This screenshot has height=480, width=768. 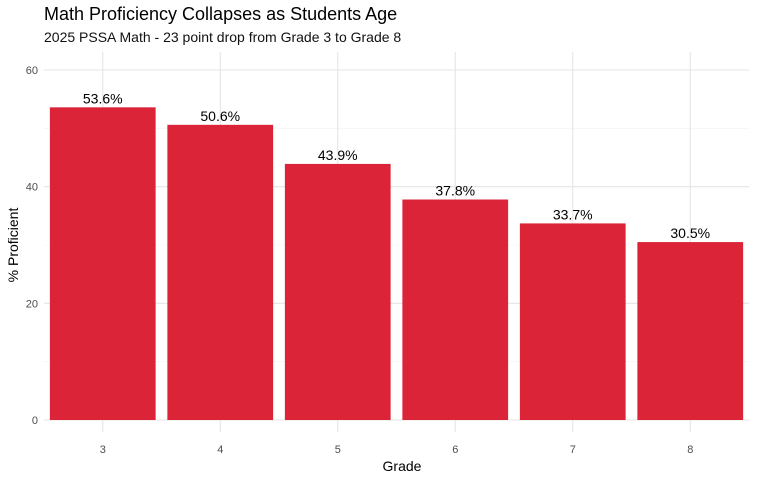 I want to click on y-tick-label: 60, so click(x=32, y=71).